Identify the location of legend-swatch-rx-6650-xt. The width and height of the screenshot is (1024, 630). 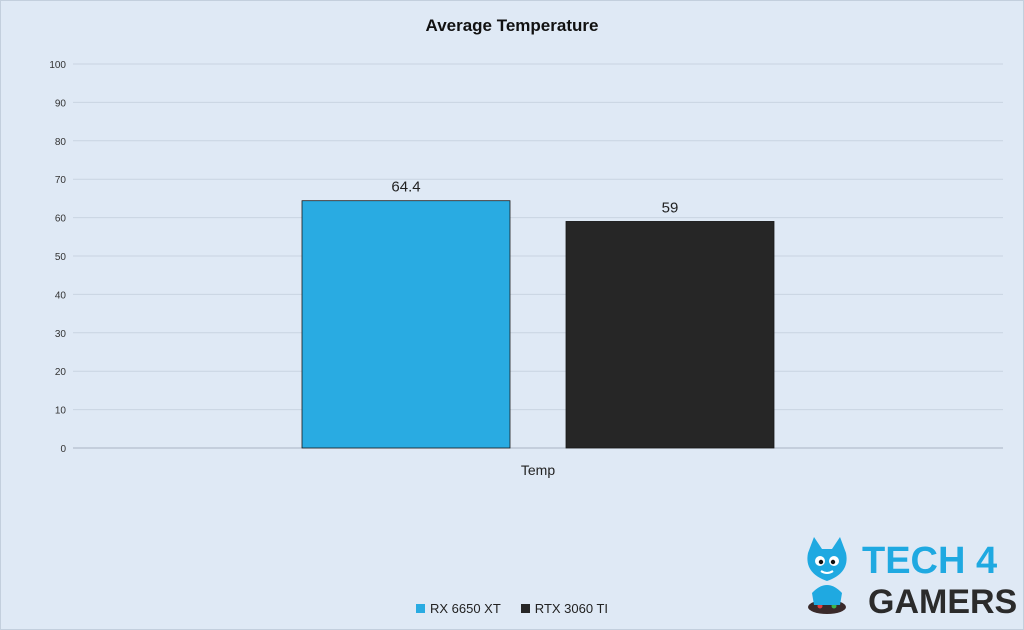
(420, 608).